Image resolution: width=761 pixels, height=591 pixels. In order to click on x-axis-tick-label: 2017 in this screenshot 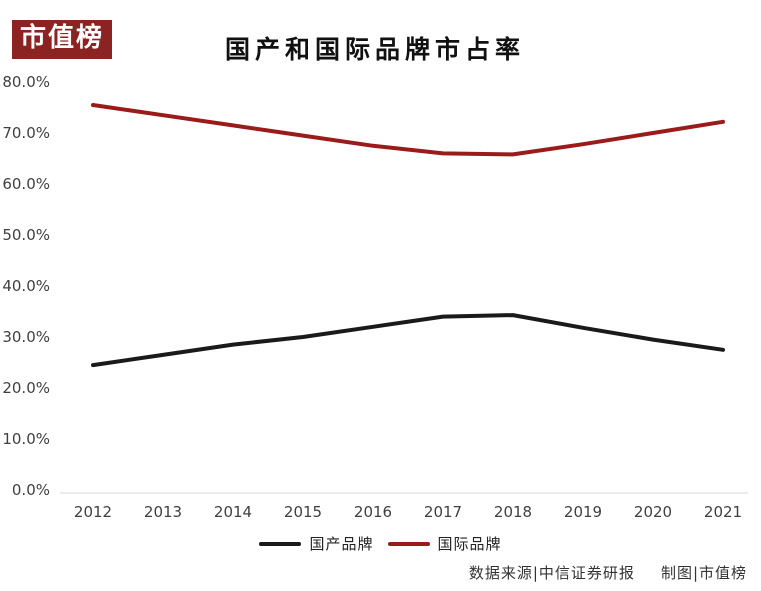, I will do `click(443, 512)`.